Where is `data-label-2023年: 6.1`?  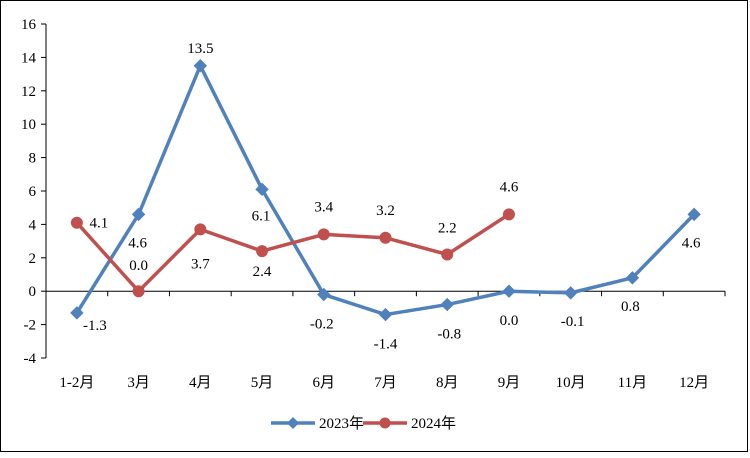
data-label-2023年: 6.1 is located at coordinates (261, 216).